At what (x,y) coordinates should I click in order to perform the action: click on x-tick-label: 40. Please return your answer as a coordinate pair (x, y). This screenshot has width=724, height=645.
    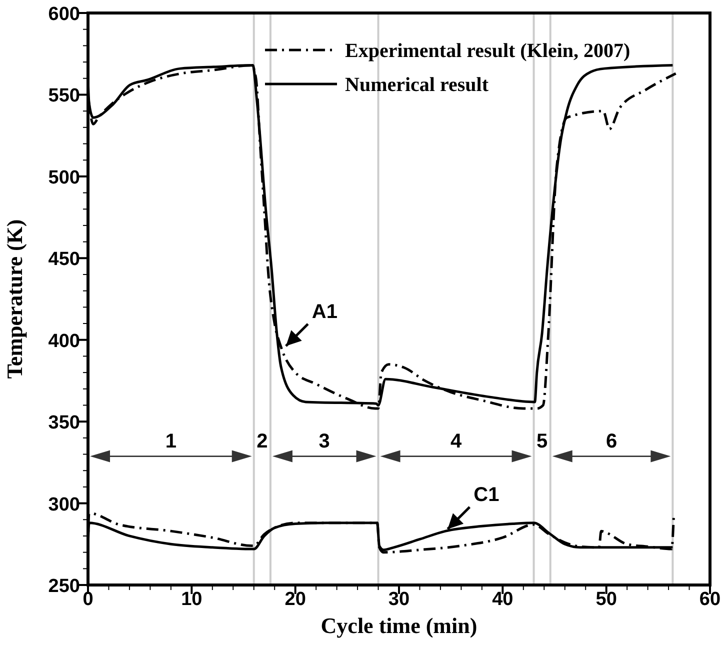
    Looking at the image, I should click on (503, 599).